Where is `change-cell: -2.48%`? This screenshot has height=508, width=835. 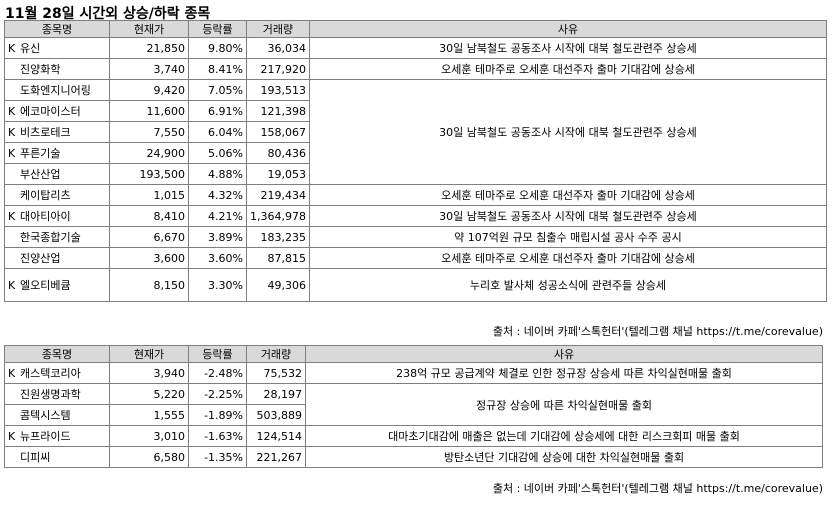
change-cell: -2.48% is located at coordinates (217, 373).